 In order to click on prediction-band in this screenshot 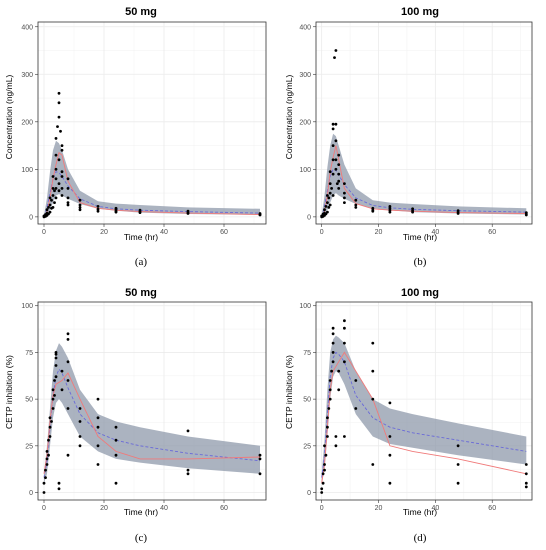, I will do `click(152, 178)`.